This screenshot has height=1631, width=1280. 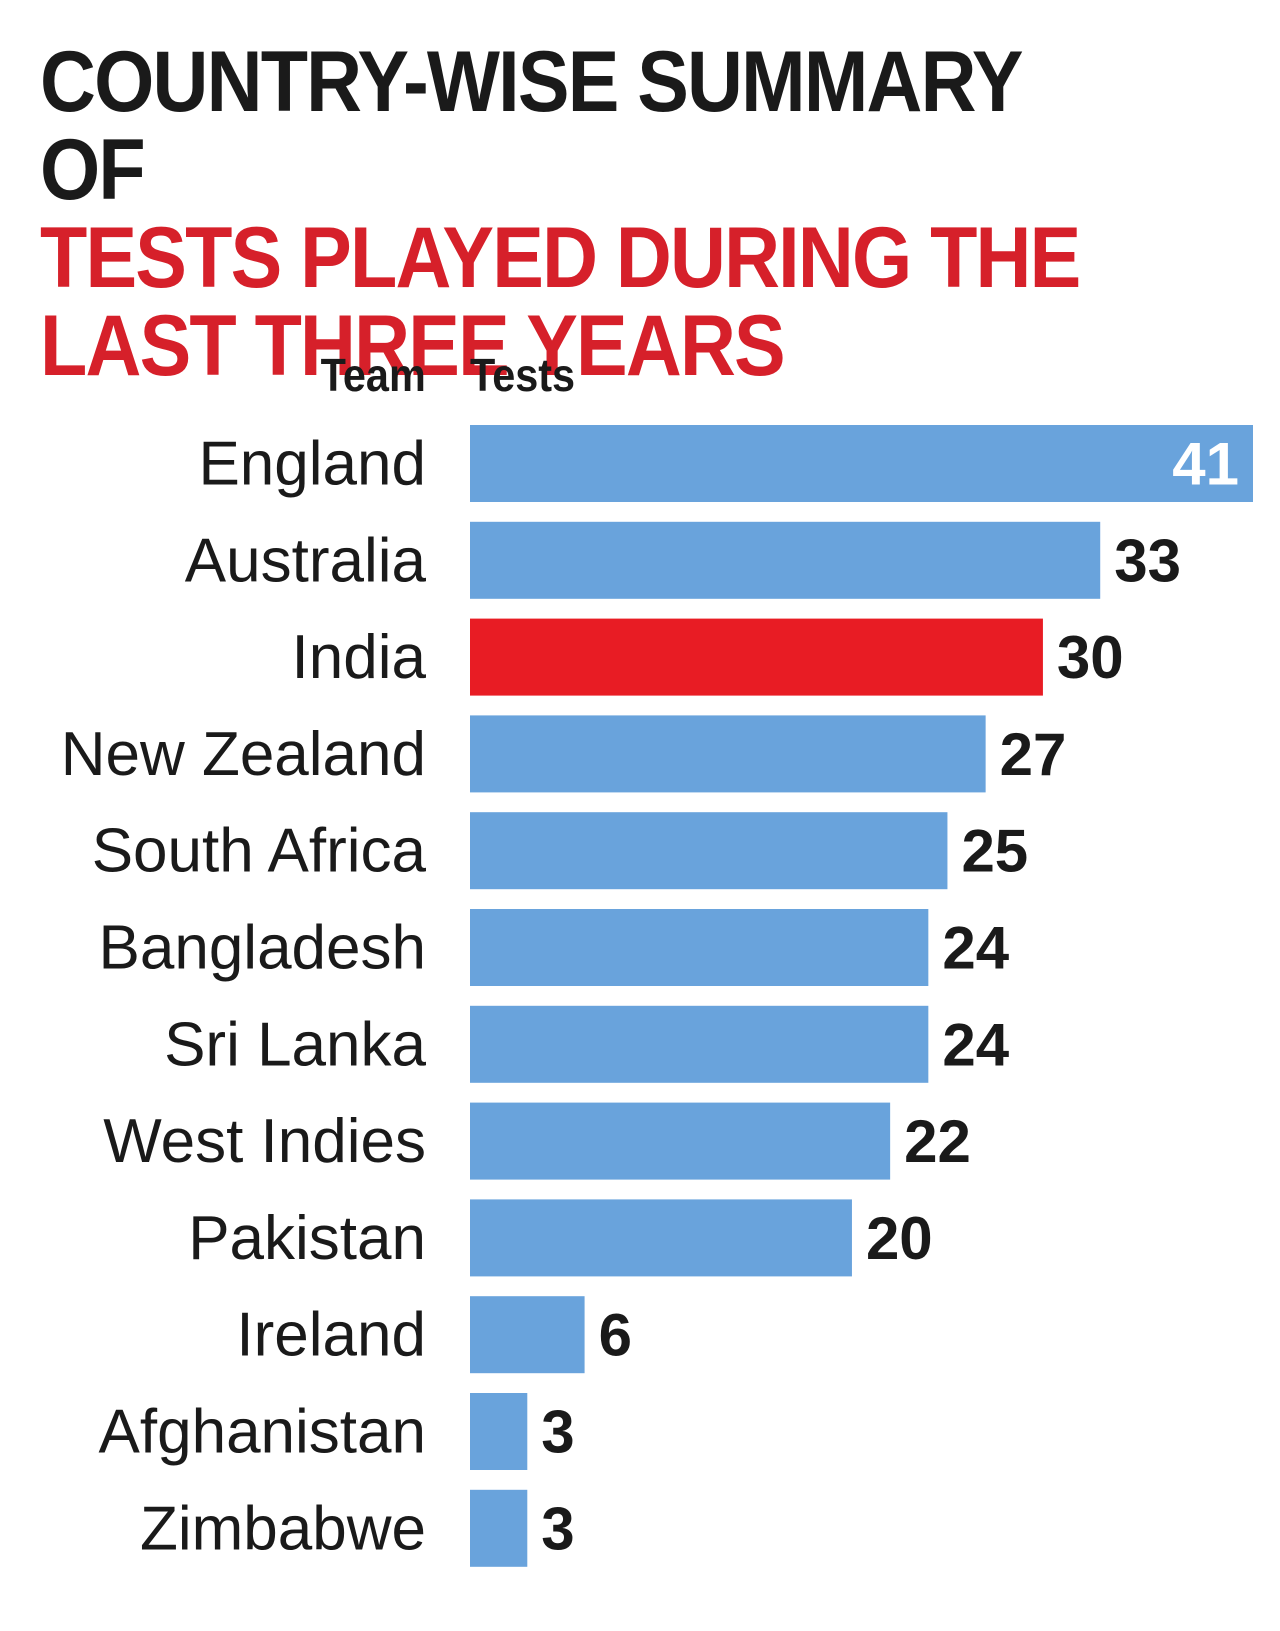 I want to click on team-column-header: Team, so click(x=373, y=375).